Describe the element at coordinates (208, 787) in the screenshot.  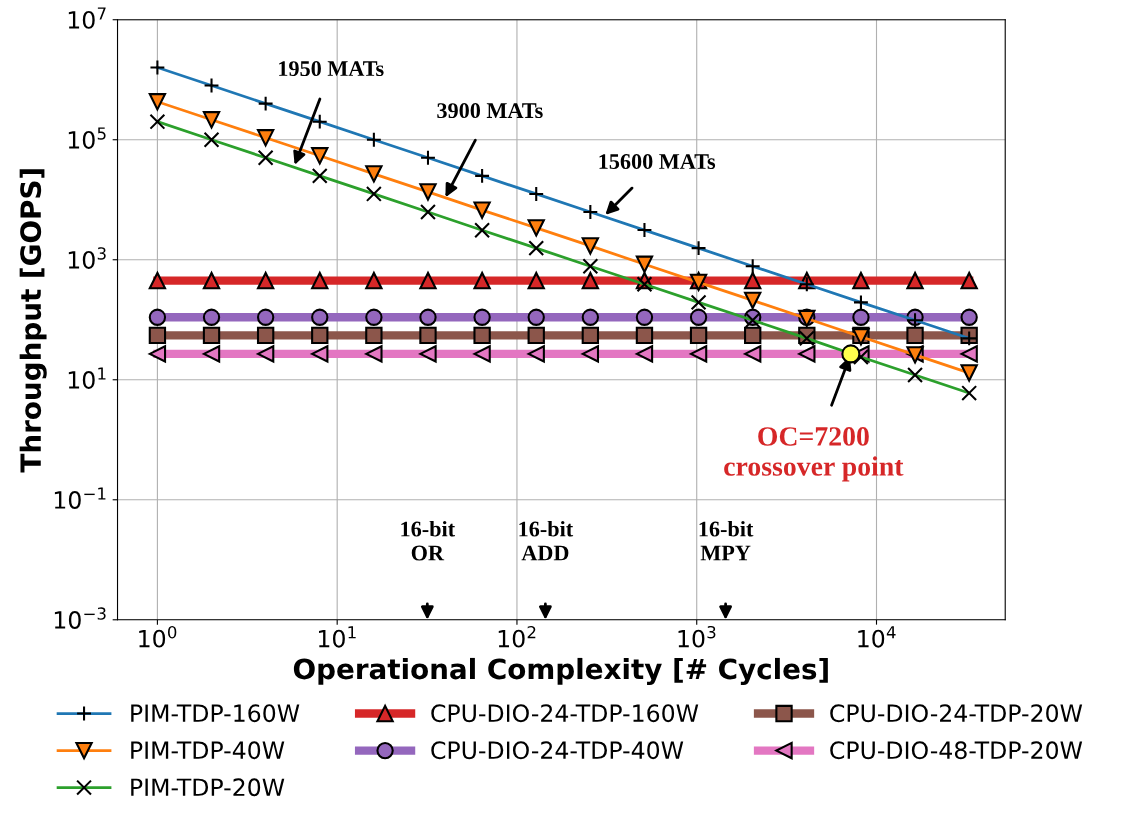
I see `legend-label: PIM-TDP-20W` at that location.